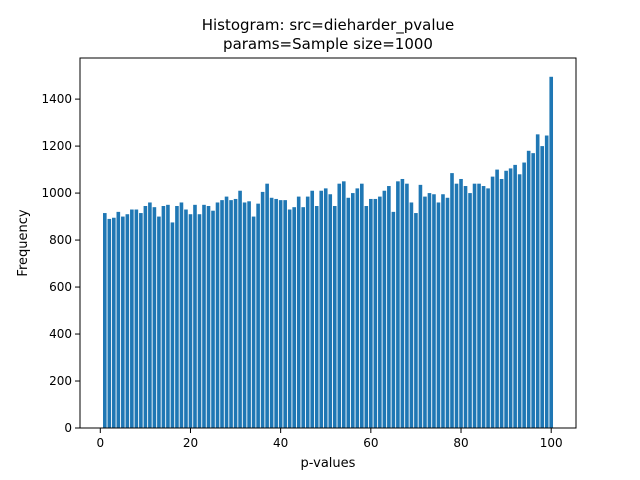 Image resolution: width=640 pixels, height=480 pixels. What do you see at coordinates (328, 44) in the screenshot?
I see `chart-title-line2: params=Sample size=1000` at bounding box center [328, 44].